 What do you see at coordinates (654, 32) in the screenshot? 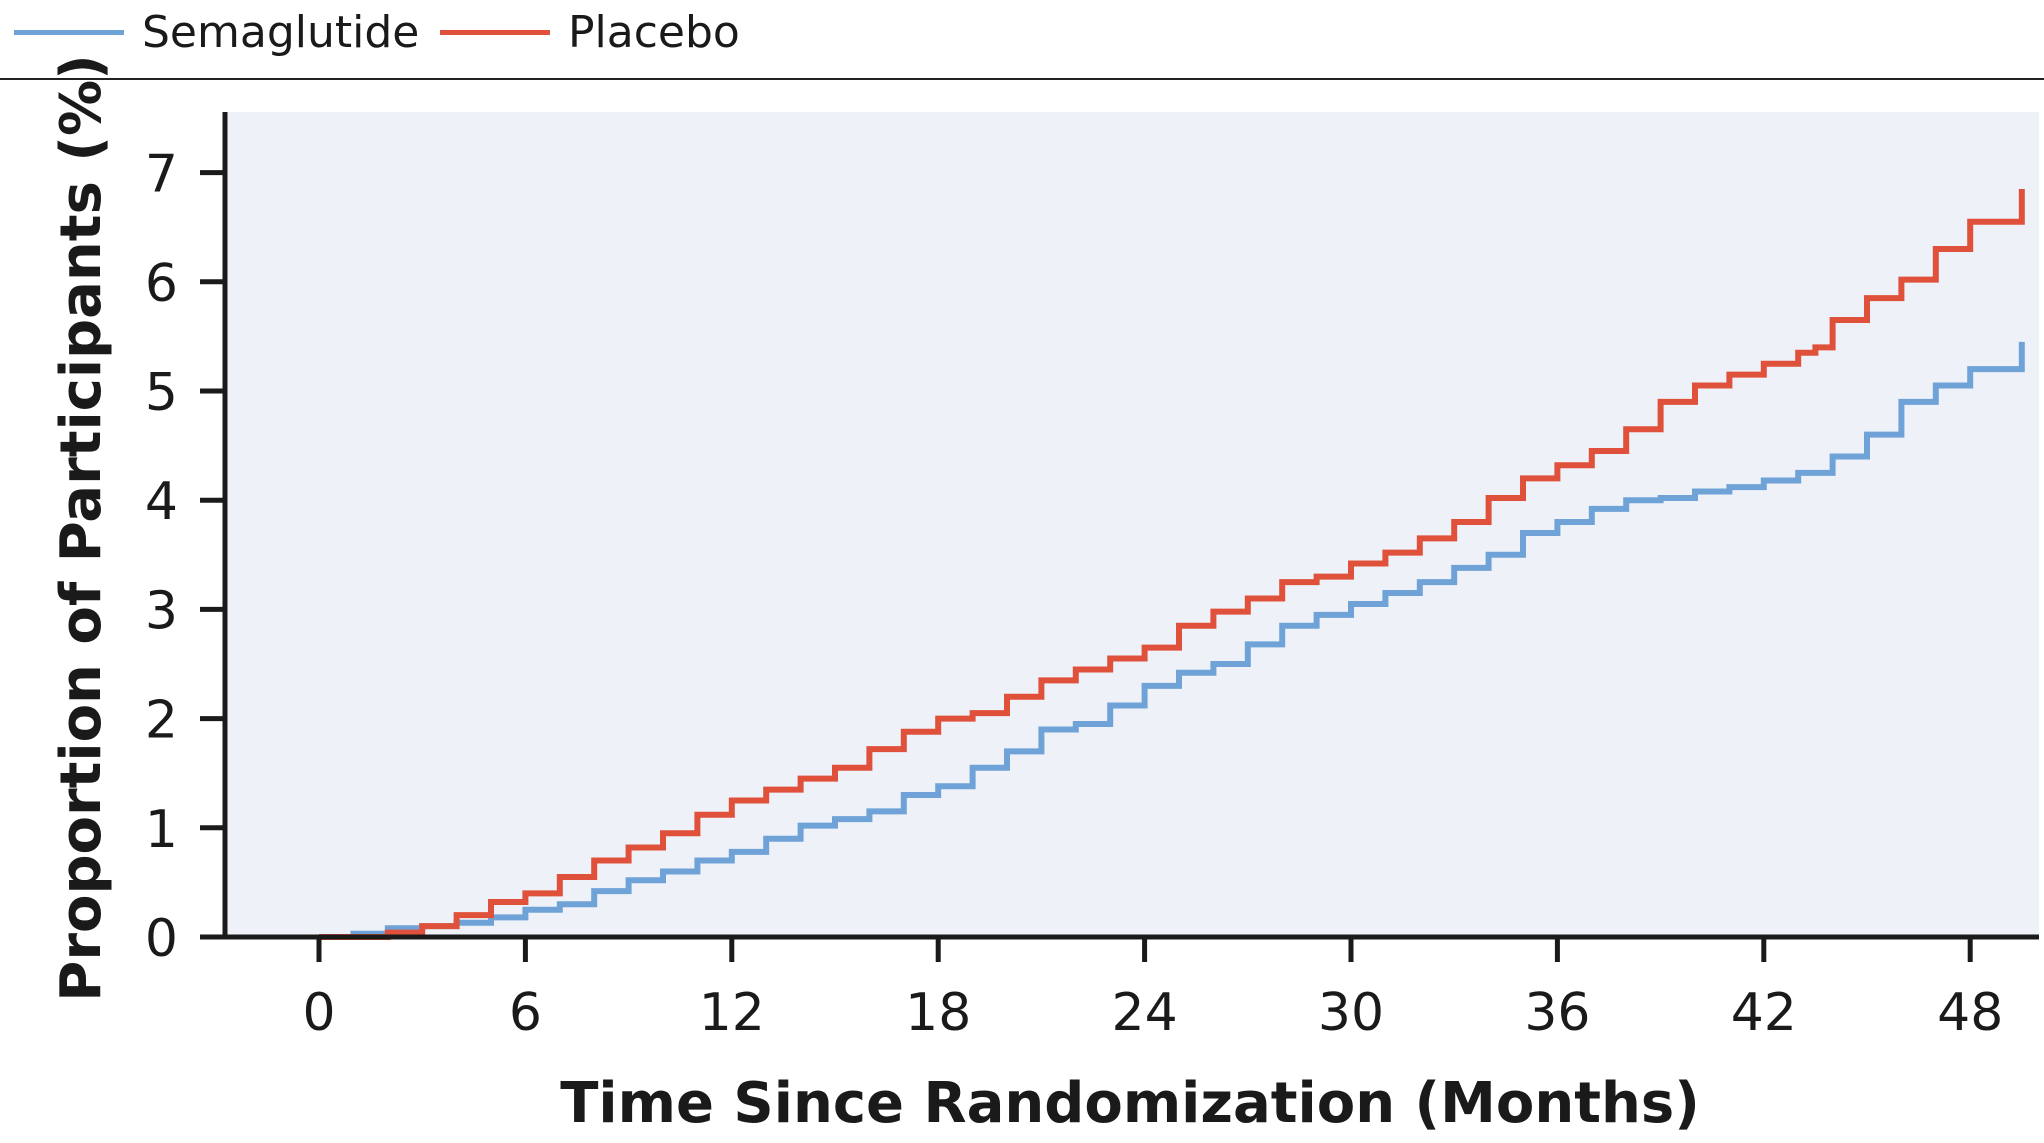
I see `legend-label-placebo: Placebo` at bounding box center [654, 32].